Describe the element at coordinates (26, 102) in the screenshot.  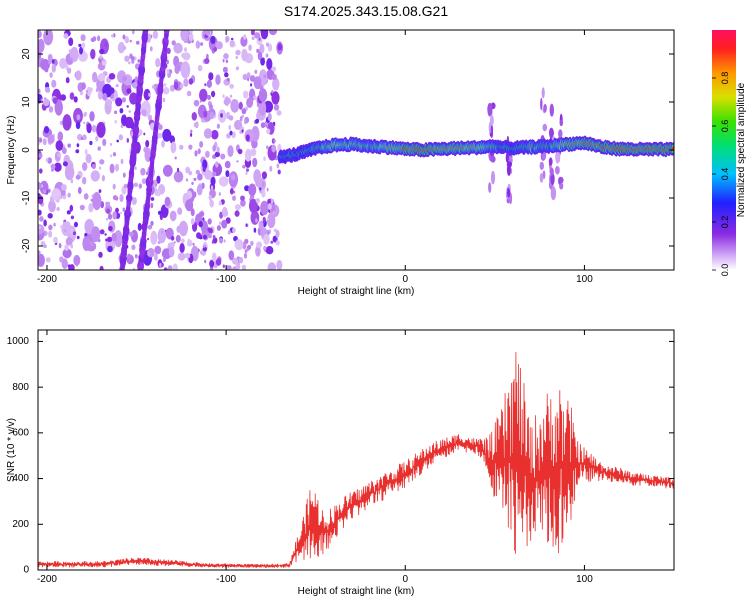
I see `y-tick-label: 10` at that location.